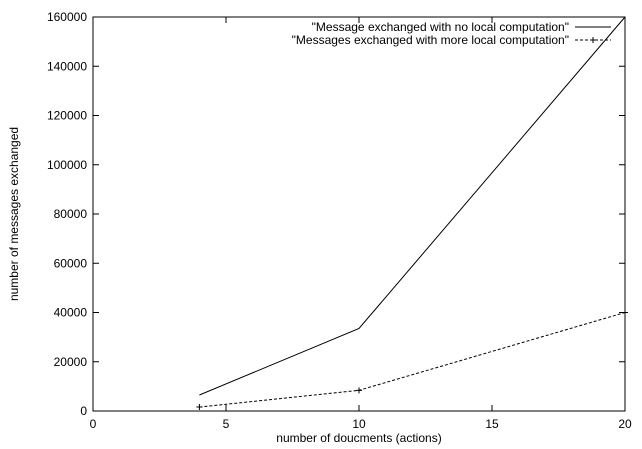 This screenshot has height=449, width=642. What do you see at coordinates (625, 424) in the screenshot?
I see `x-tick-label: 20` at bounding box center [625, 424].